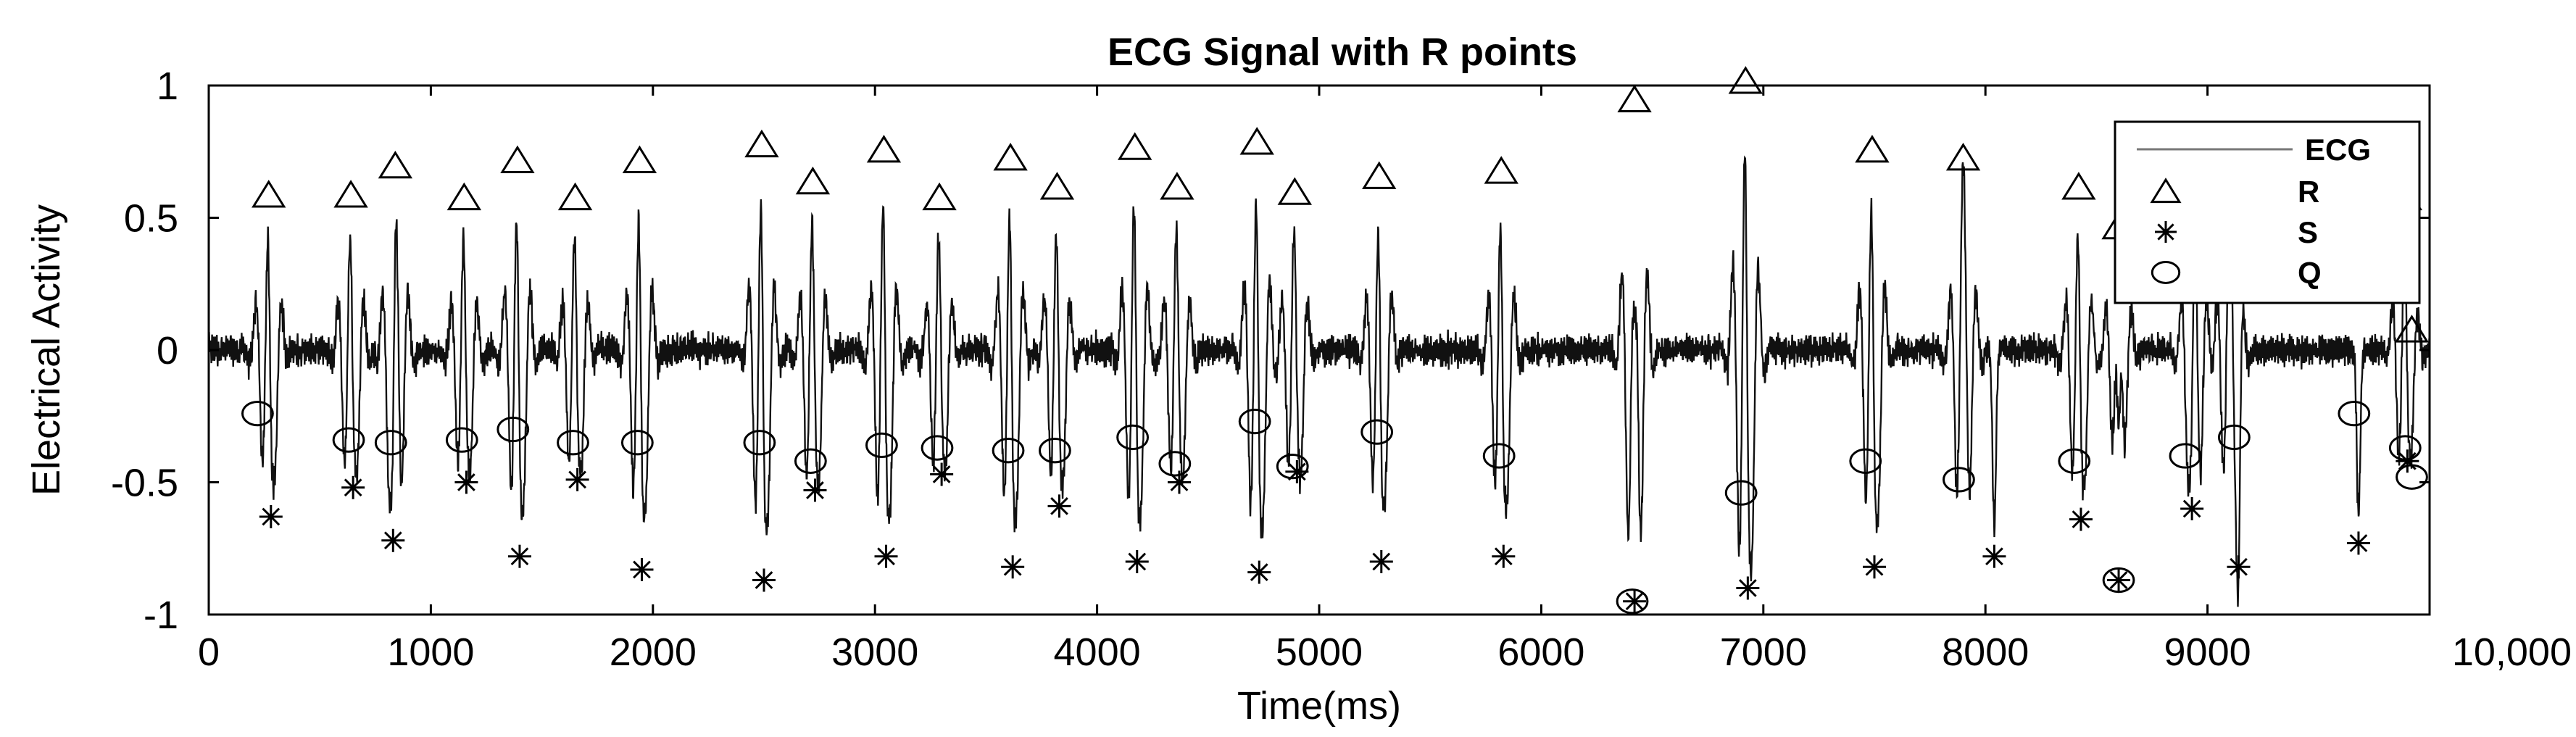 This screenshot has height=737, width=2576. What do you see at coordinates (167, 86) in the screenshot?
I see `y-tick-label: 1` at bounding box center [167, 86].